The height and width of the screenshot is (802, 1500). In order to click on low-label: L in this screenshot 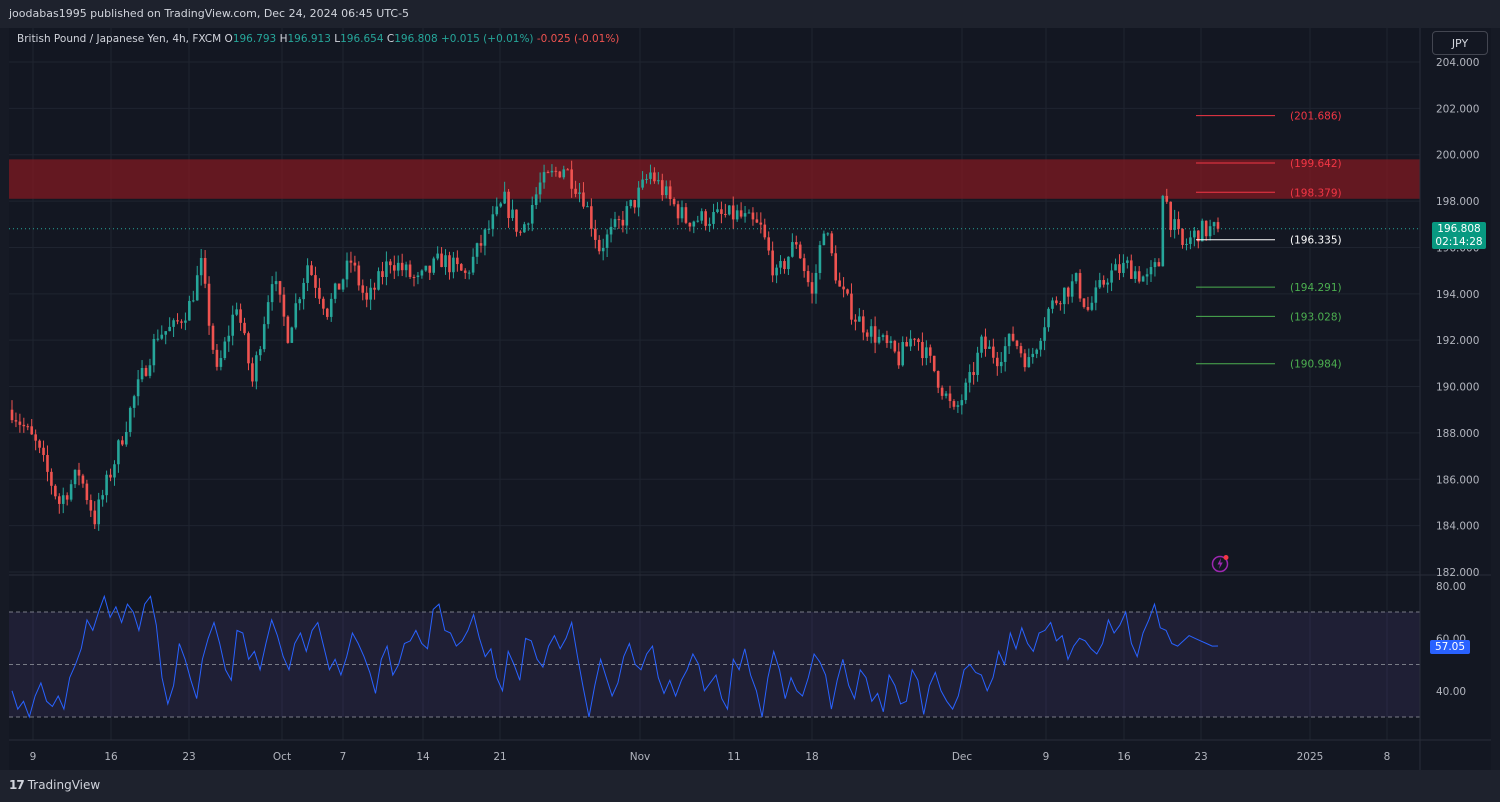, I will do `click(337, 39)`.